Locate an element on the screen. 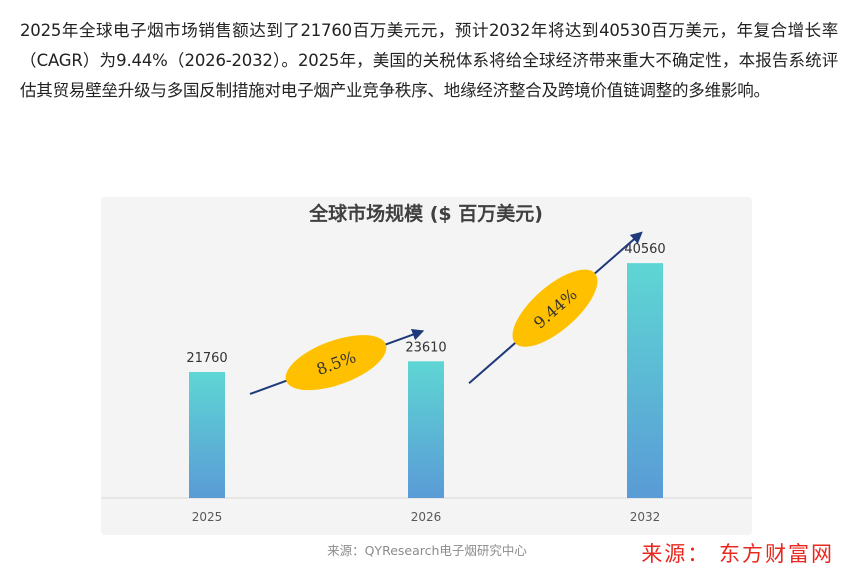 This screenshot has width=854, height=574. x-tick-label-2025: 2025 is located at coordinates (207, 517).